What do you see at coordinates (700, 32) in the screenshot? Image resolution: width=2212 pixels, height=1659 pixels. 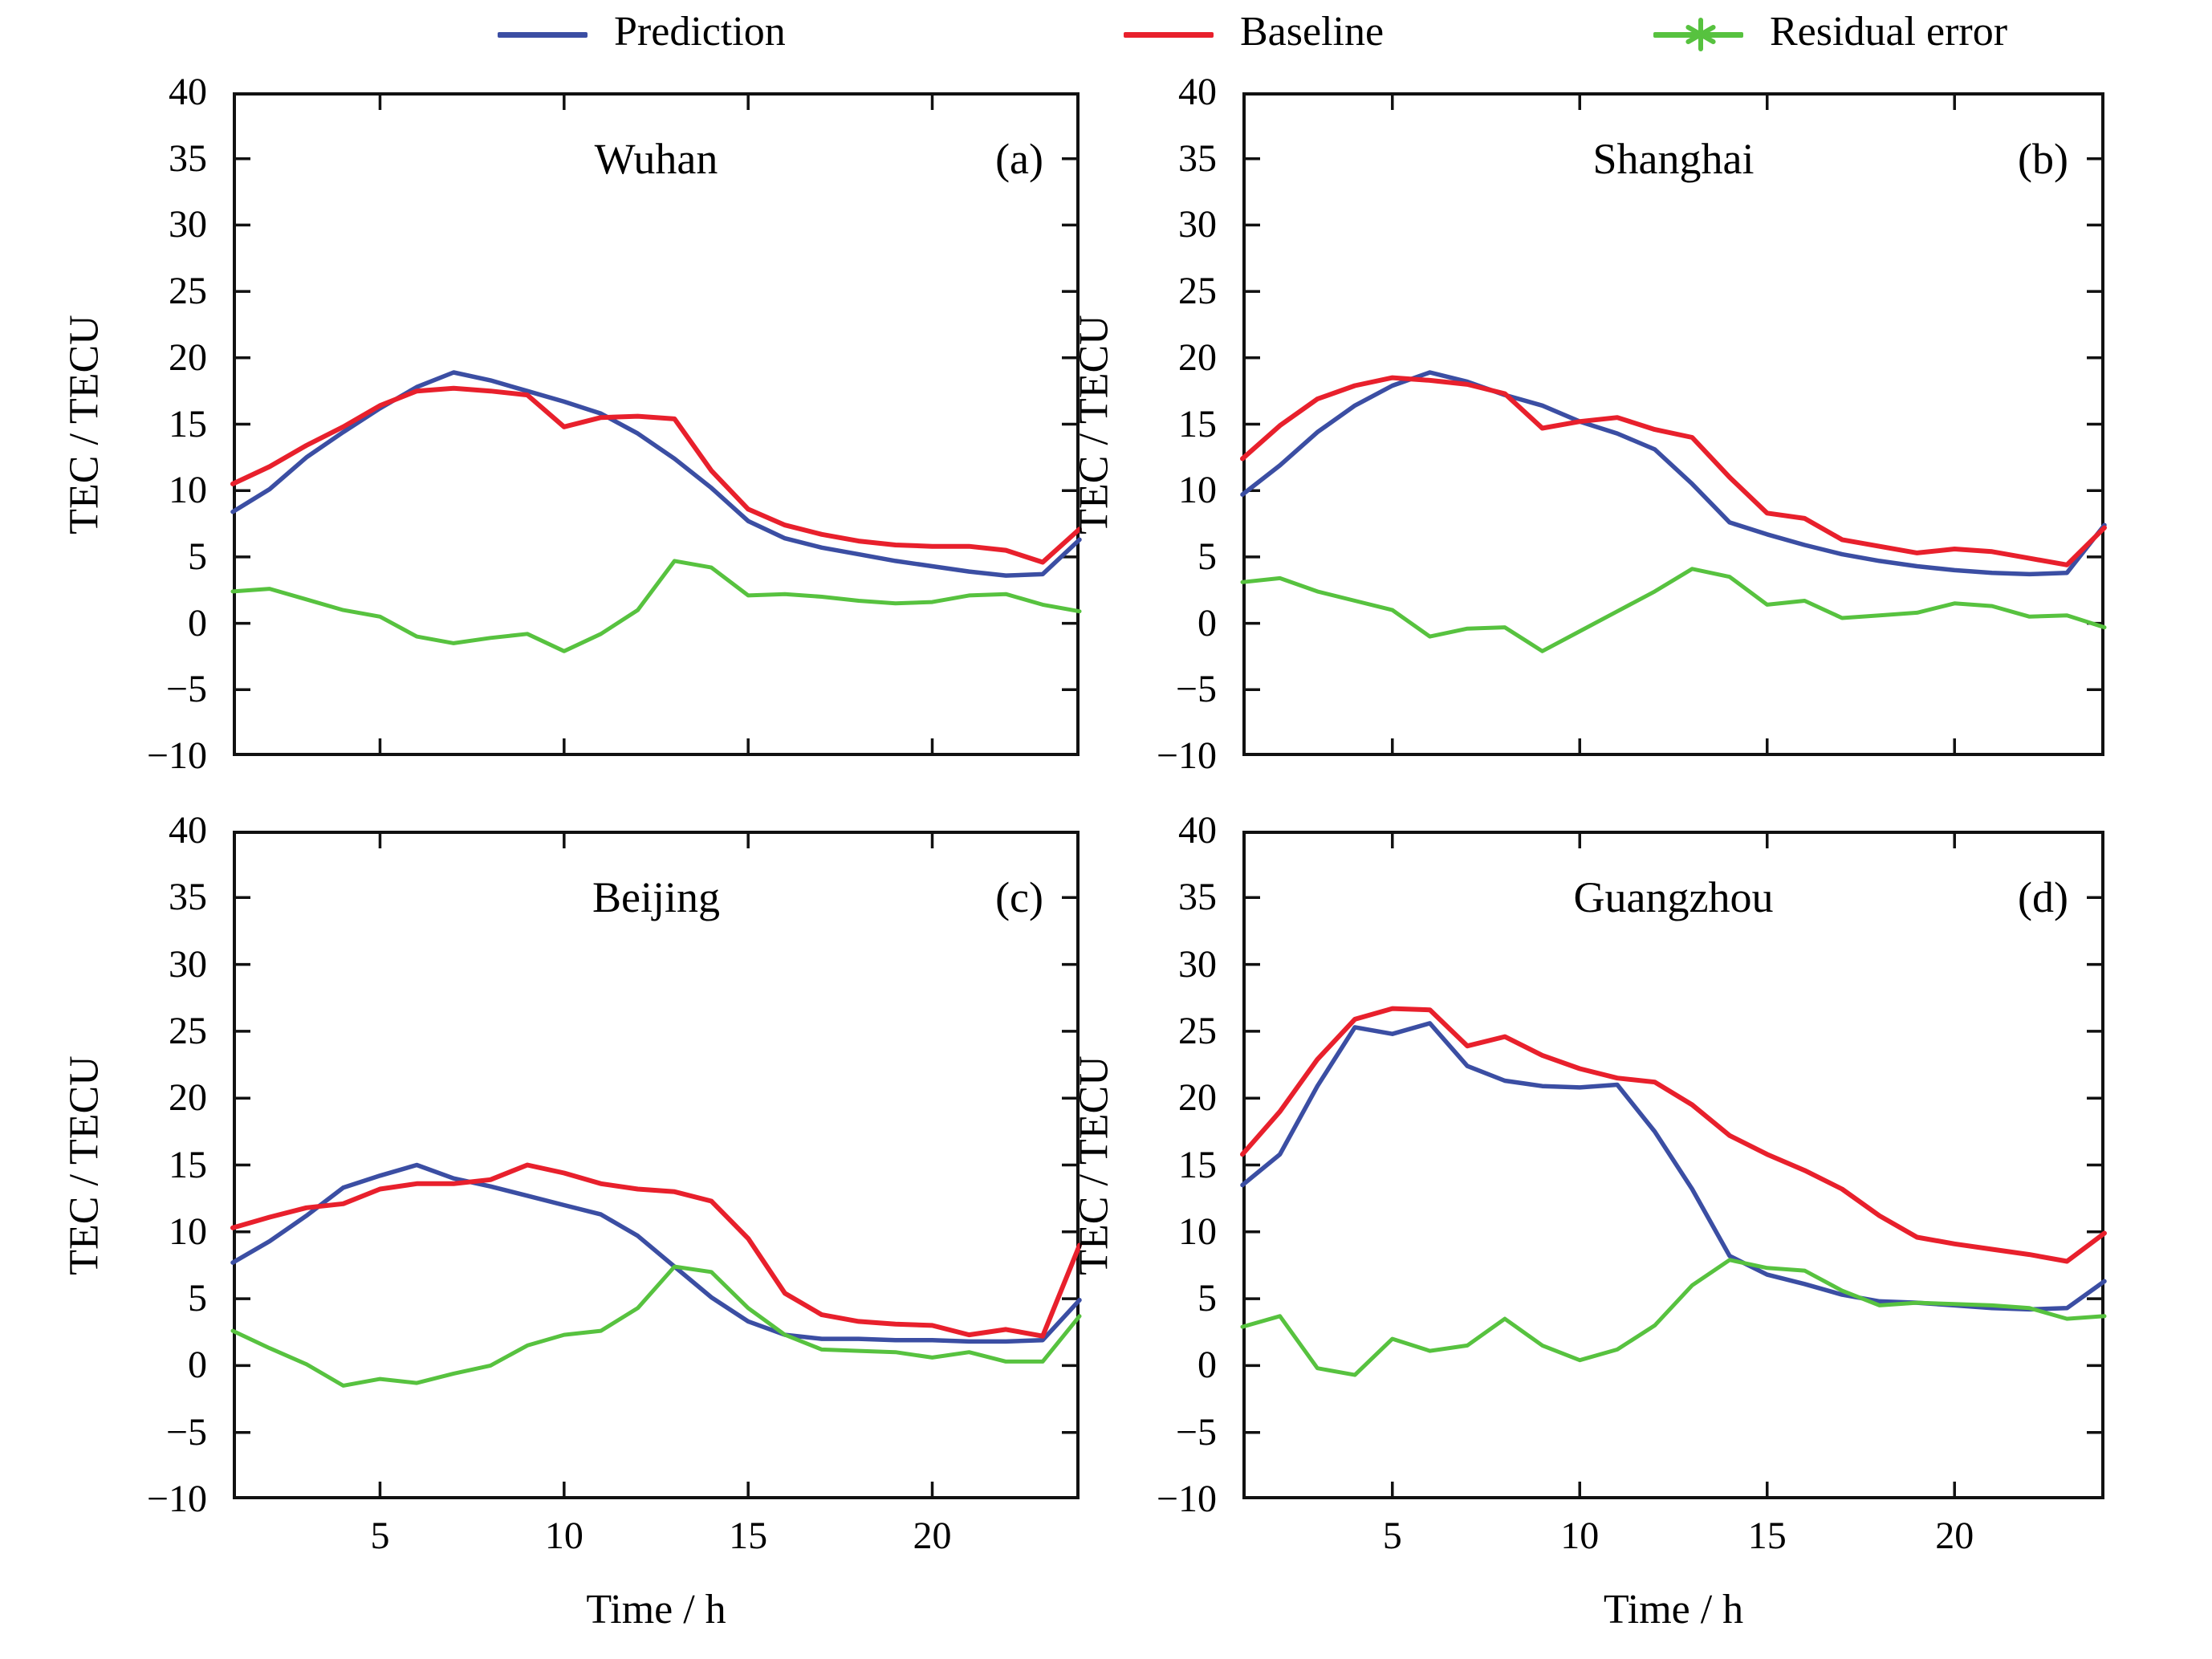 I see `legend-label-prediction: Prediction` at bounding box center [700, 32].